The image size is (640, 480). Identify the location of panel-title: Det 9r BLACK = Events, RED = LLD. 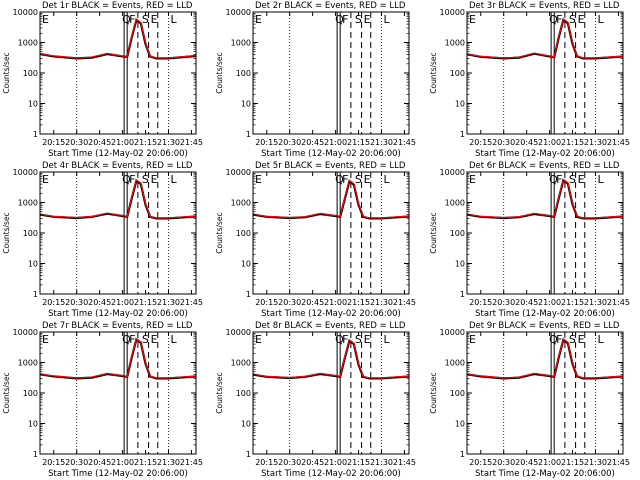
(544, 326).